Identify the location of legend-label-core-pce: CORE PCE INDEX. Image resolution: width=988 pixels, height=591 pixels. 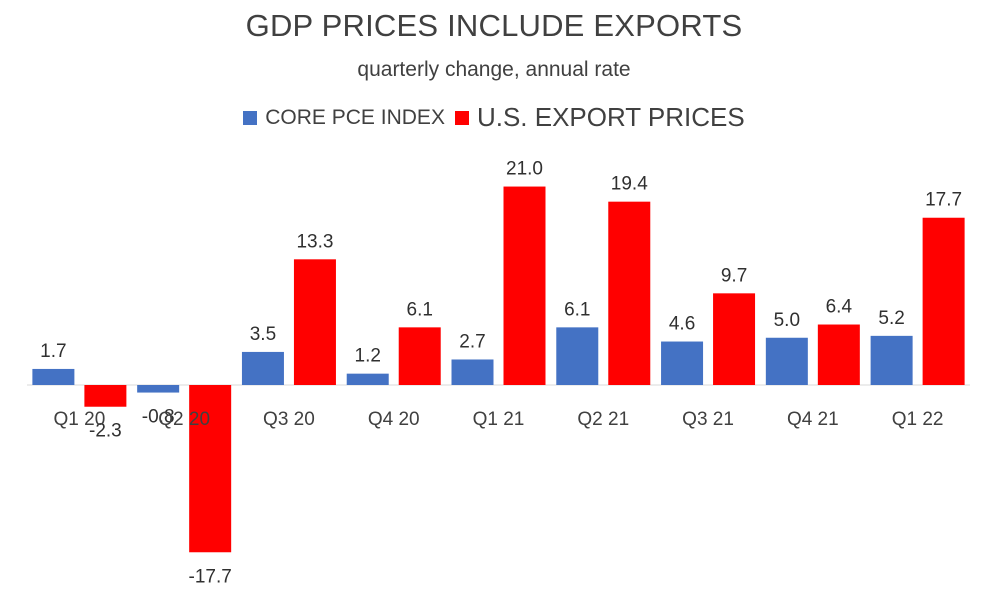
(355, 117).